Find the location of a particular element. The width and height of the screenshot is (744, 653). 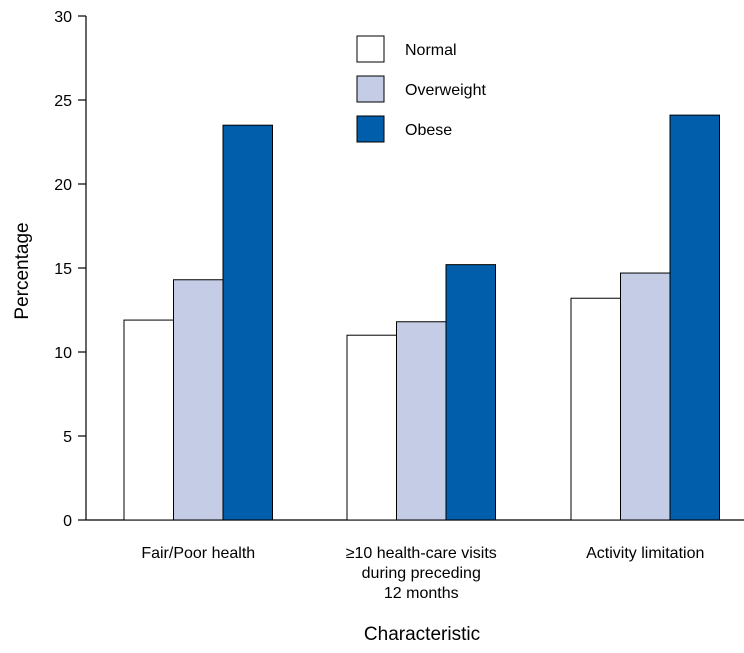

y-tick-label: 10 is located at coordinates (63, 353).